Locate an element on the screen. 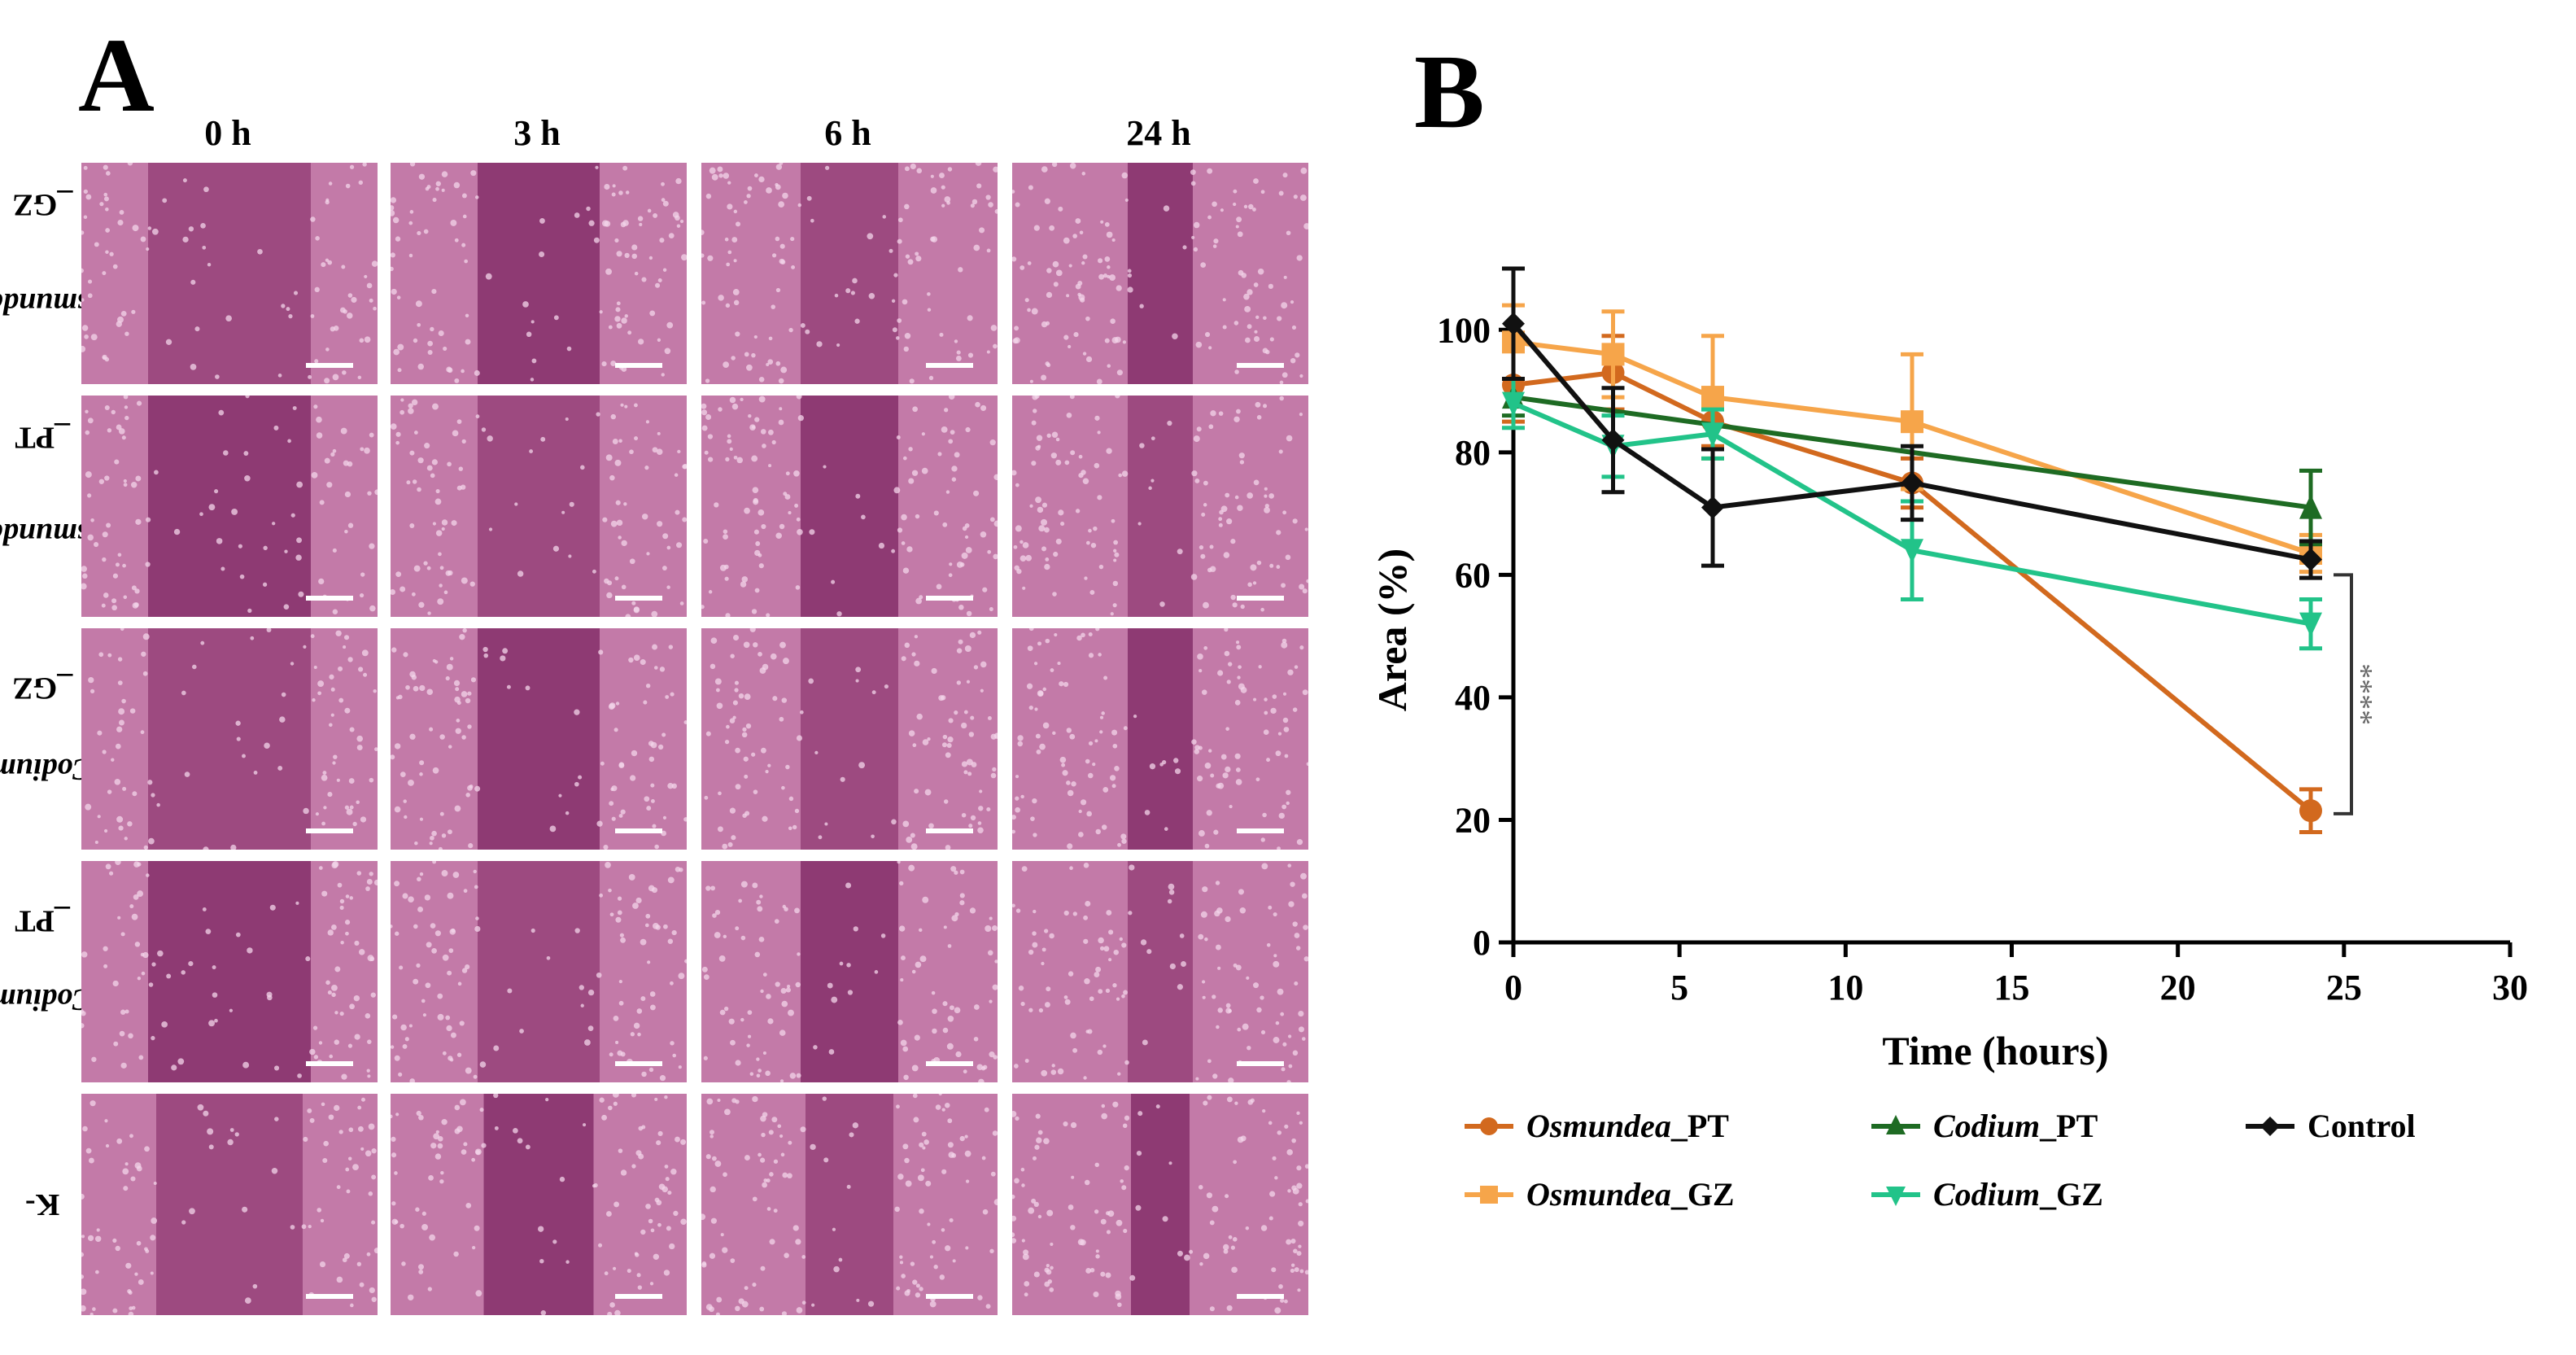 The image size is (2576, 1355). y-tick-label: 20 is located at coordinates (1473, 820).